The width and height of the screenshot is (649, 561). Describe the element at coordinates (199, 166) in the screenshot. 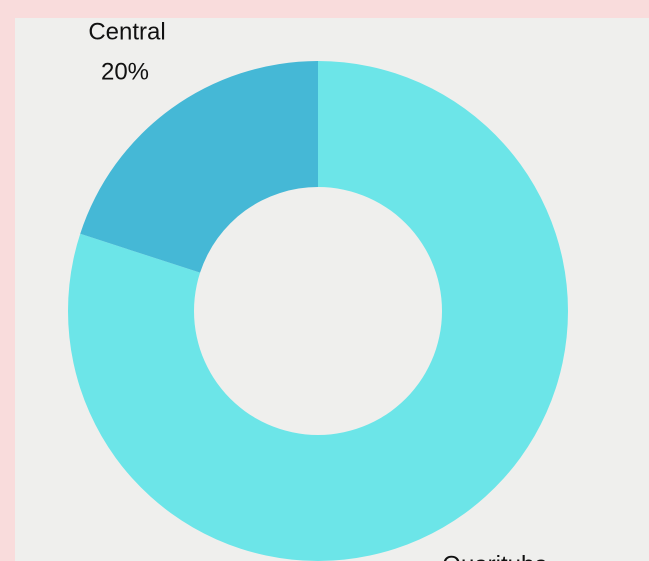

I see `donut-slice` at that location.